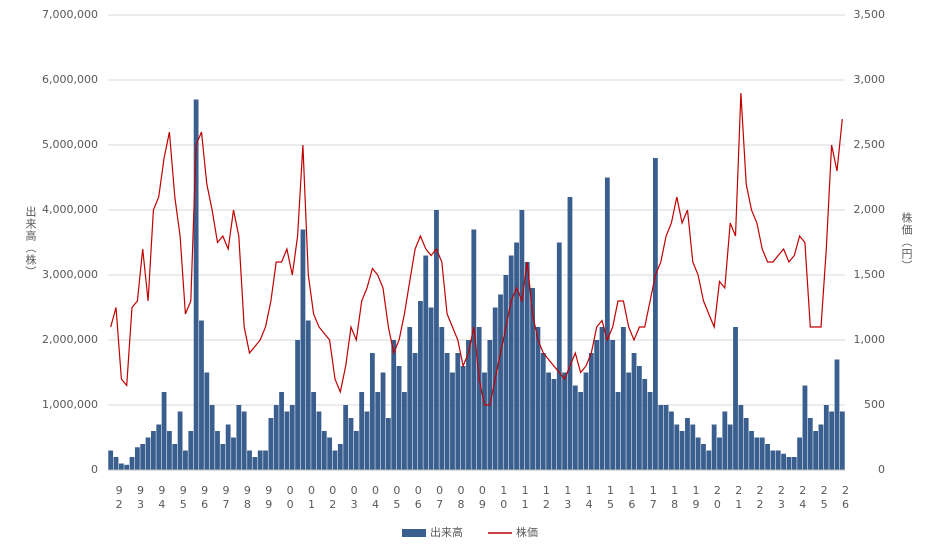 Image resolution: width=935 pixels, height=557 pixels. Describe the element at coordinates (70, 14) in the screenshot. I see `y-tick-label: 7,000,000` at that location.